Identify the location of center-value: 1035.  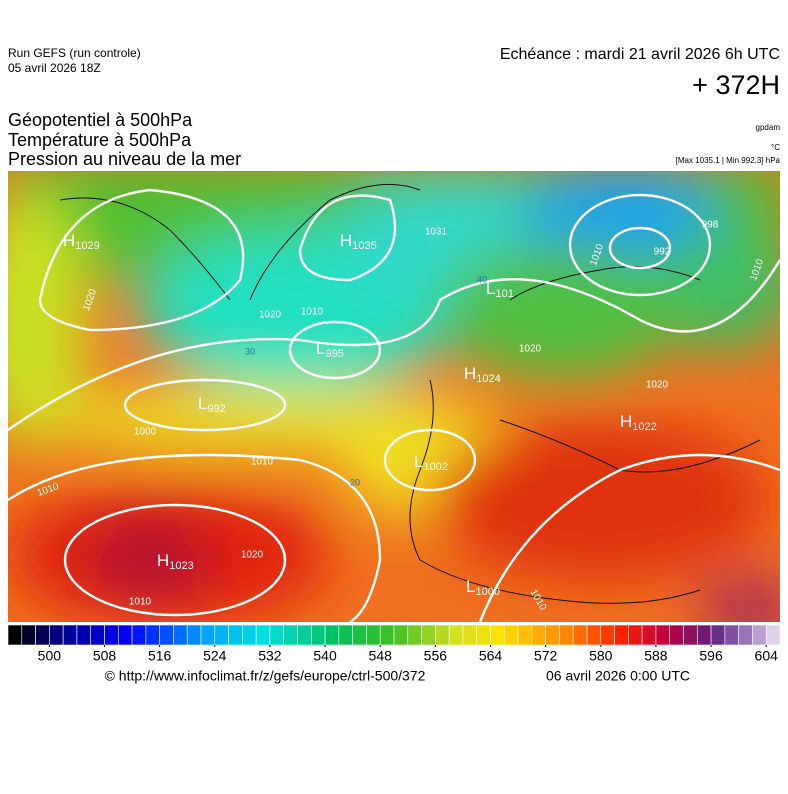
(364, 246).